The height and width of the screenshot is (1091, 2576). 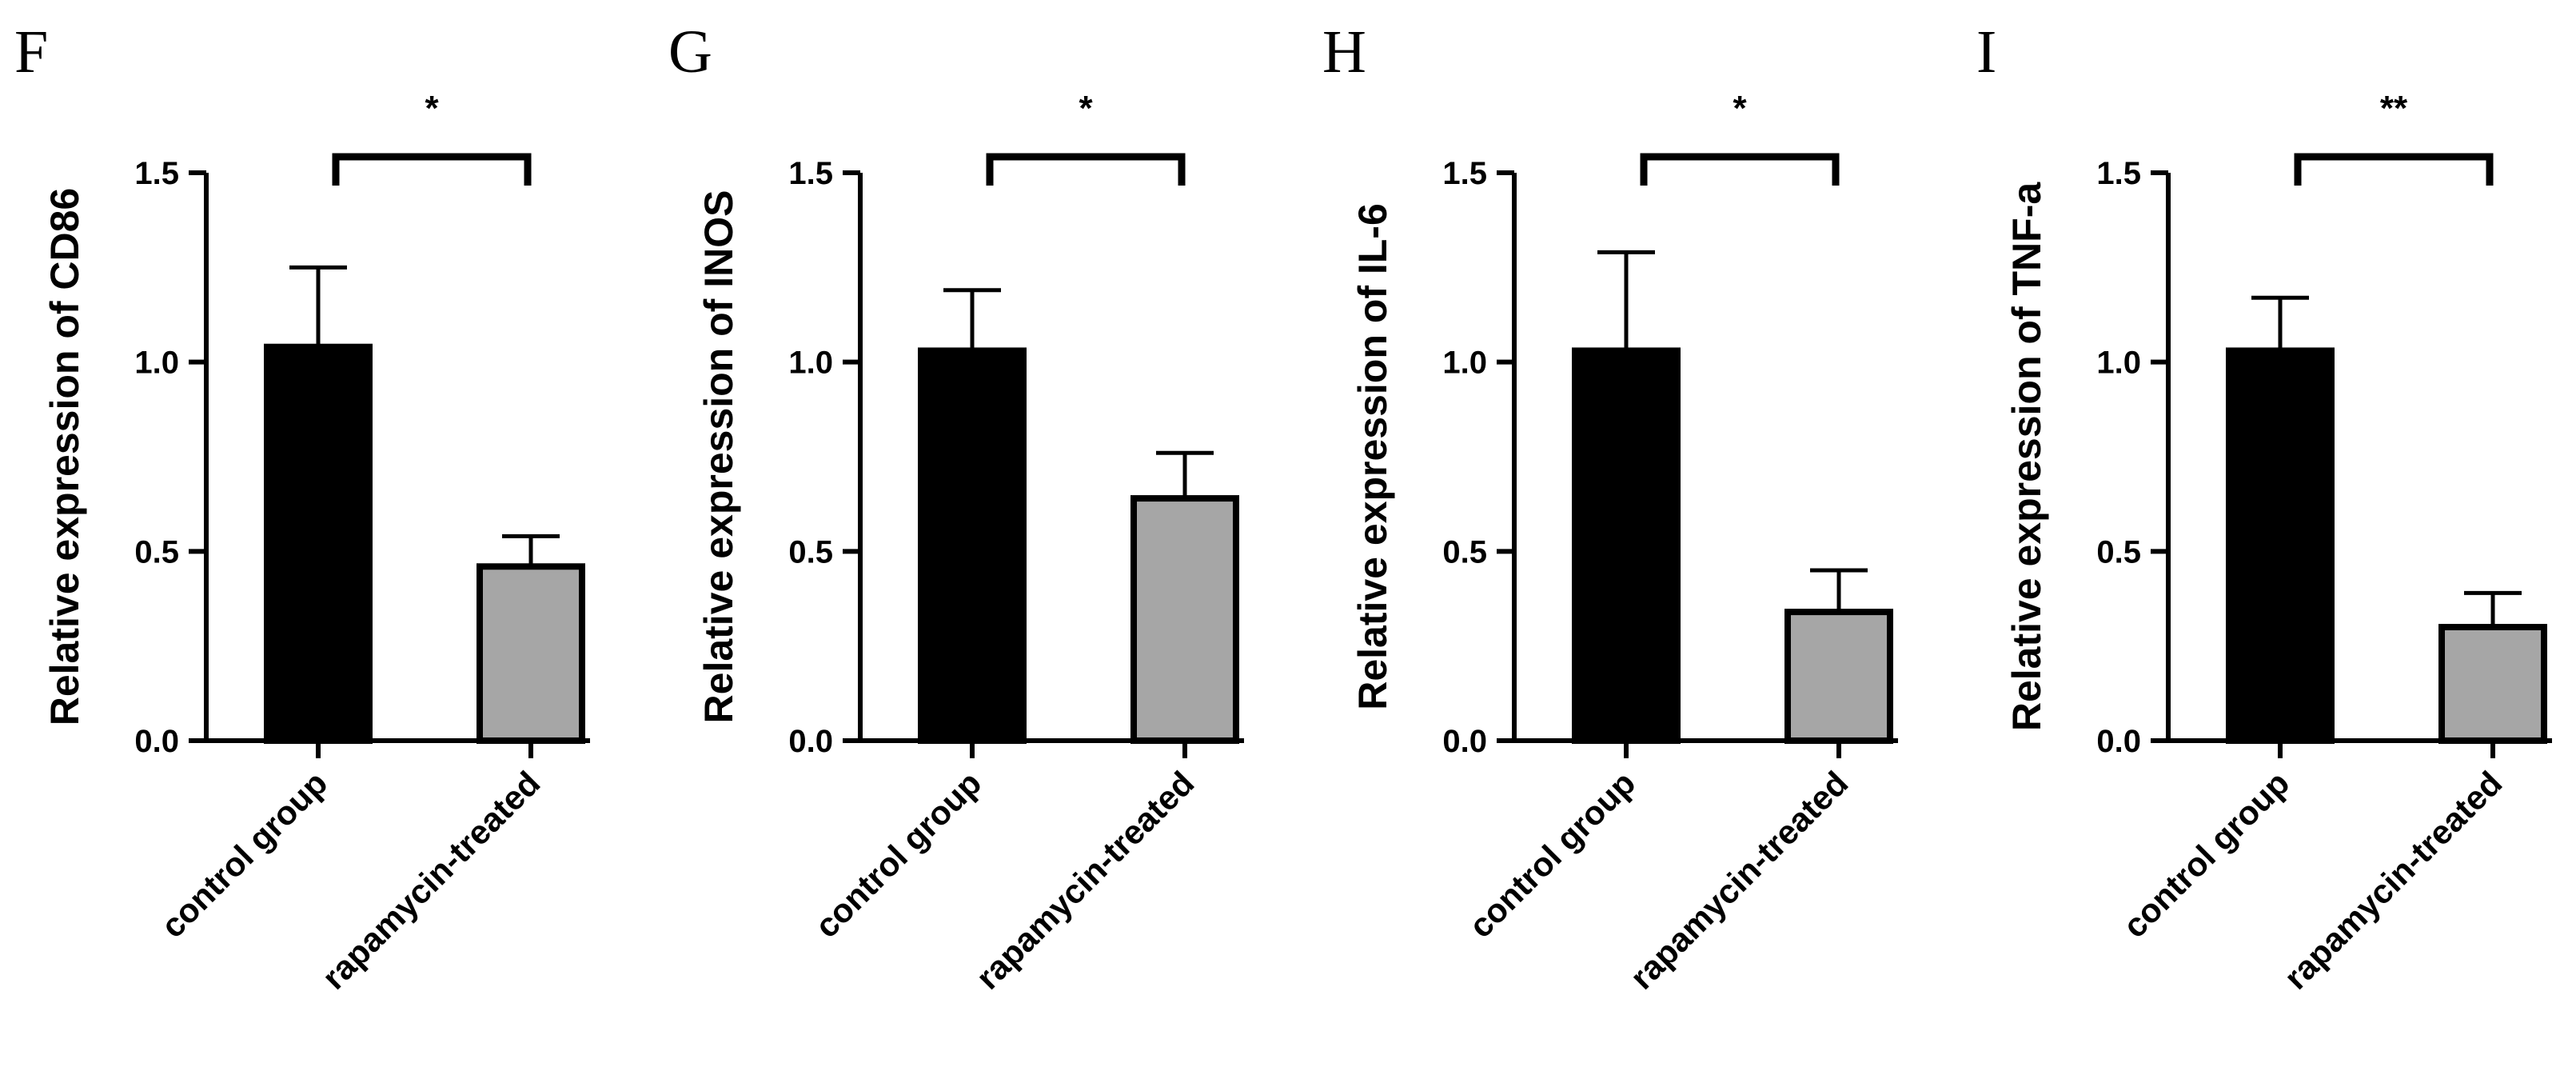 I want to click on panel-letter: I, so click(x=1986, y=52).